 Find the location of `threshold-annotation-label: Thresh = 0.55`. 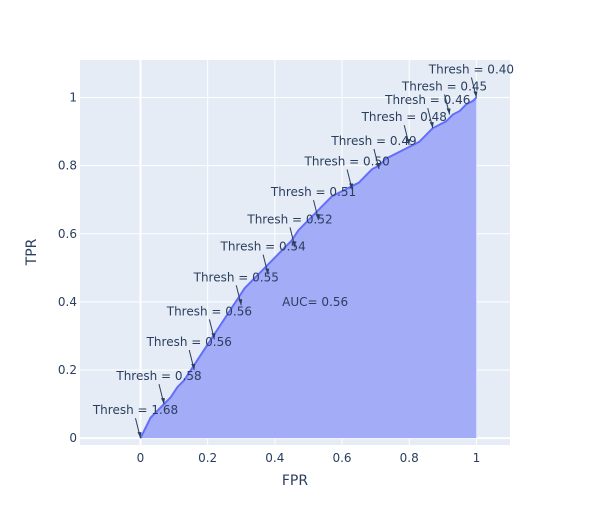

threshold-annotation-label: Thresh = 0.55 is located at coordinates (236, 277).